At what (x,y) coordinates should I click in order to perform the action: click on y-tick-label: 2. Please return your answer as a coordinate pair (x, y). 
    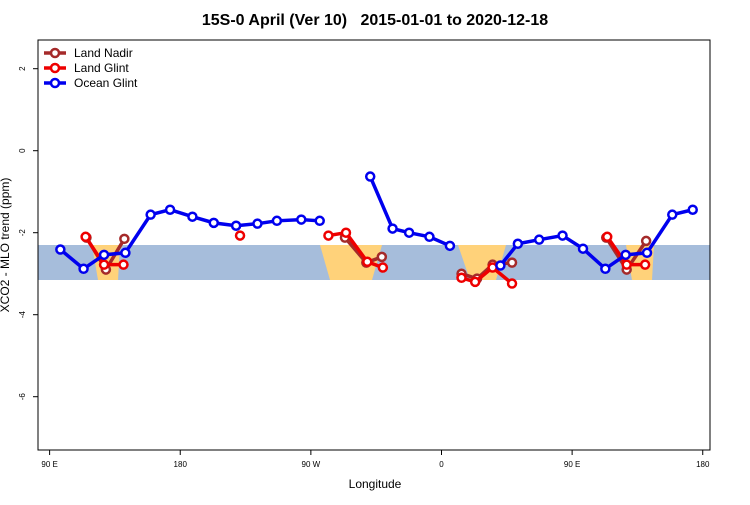
    Looking at the image, I should click on (22, 68).